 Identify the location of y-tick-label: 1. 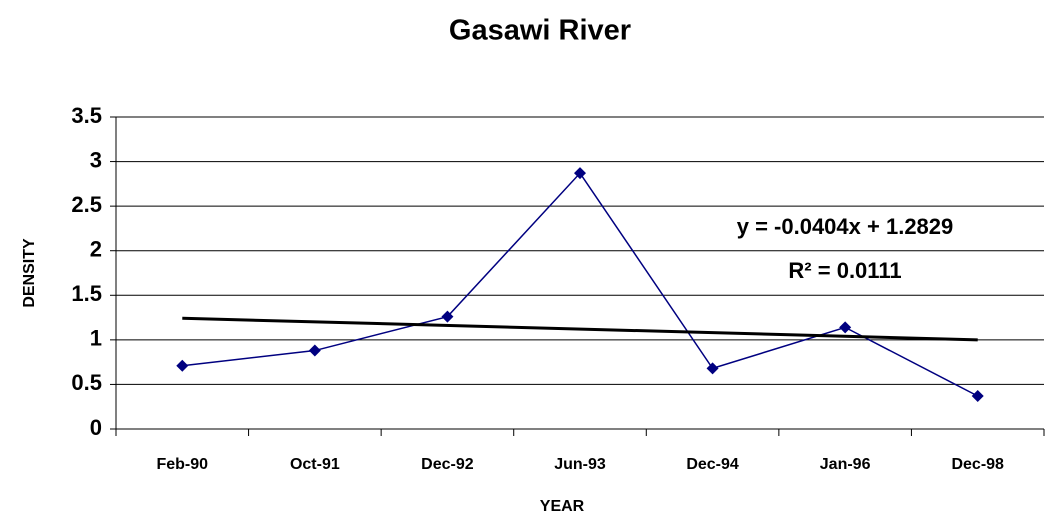
(96, 338).